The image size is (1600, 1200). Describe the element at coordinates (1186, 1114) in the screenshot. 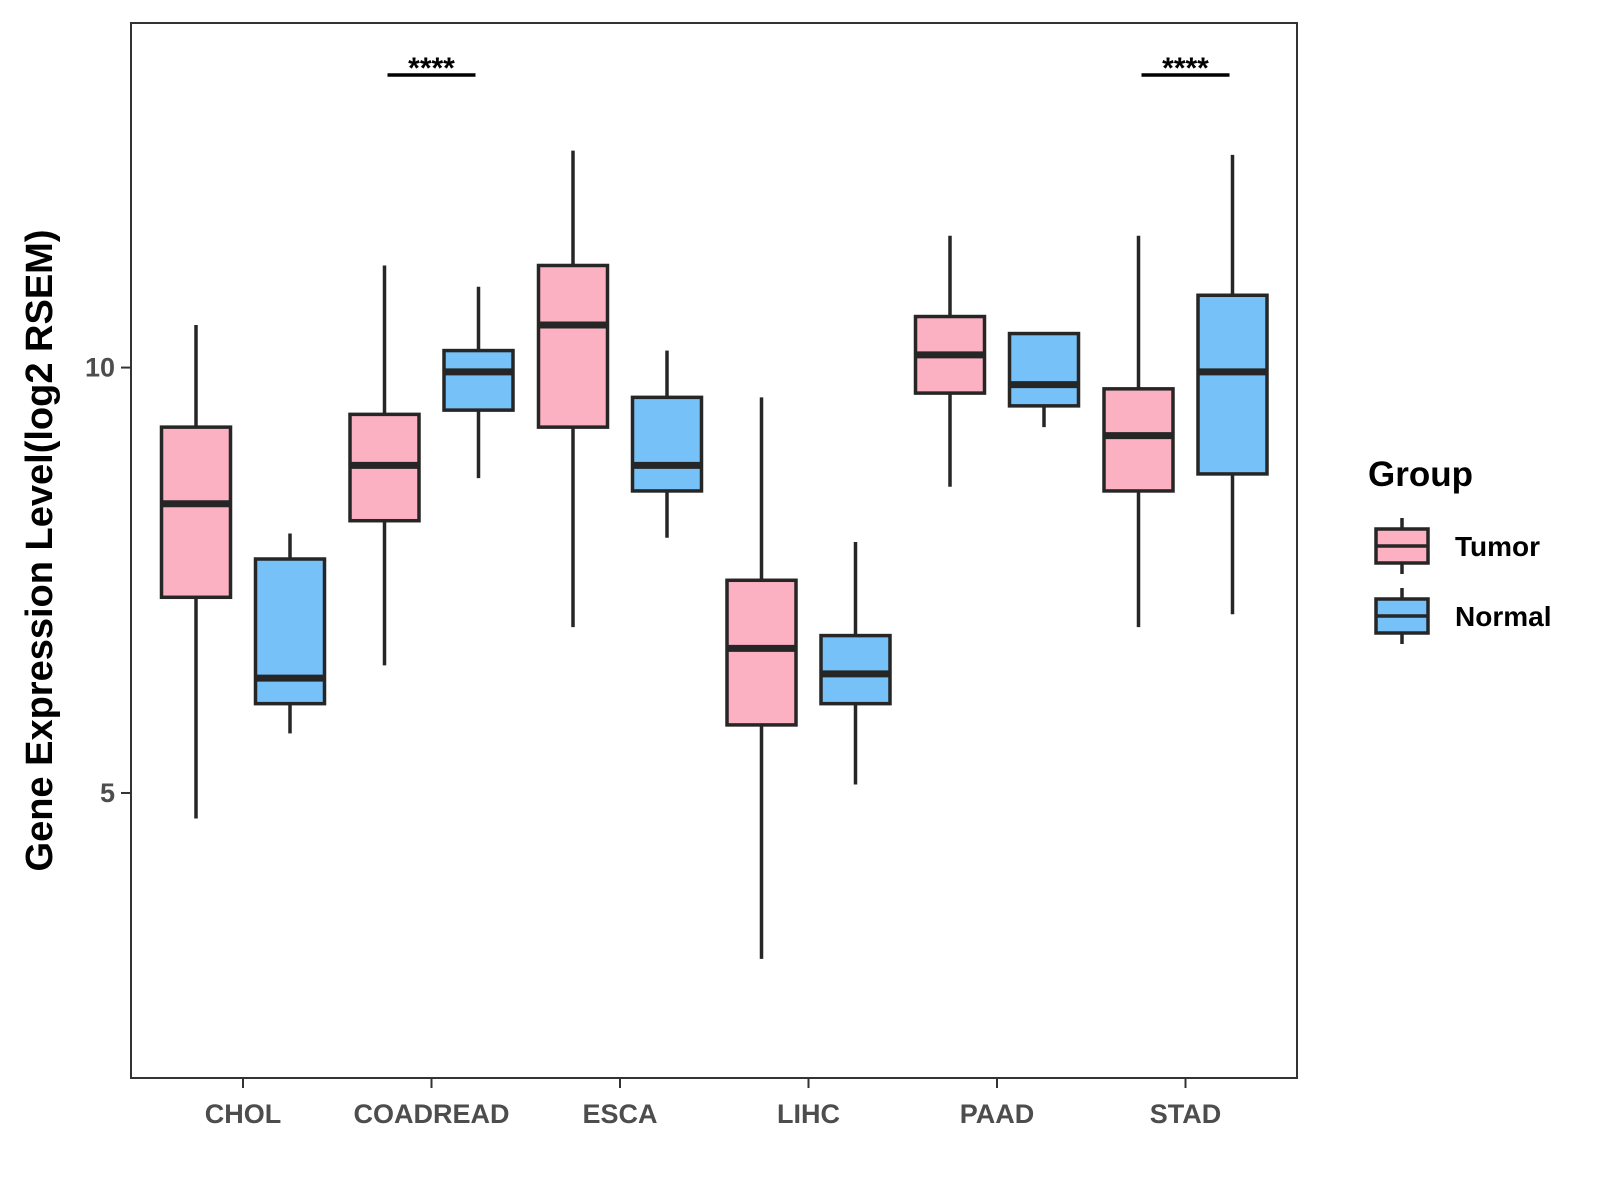

I see `x-tick-label-stad: STAD` at that location.